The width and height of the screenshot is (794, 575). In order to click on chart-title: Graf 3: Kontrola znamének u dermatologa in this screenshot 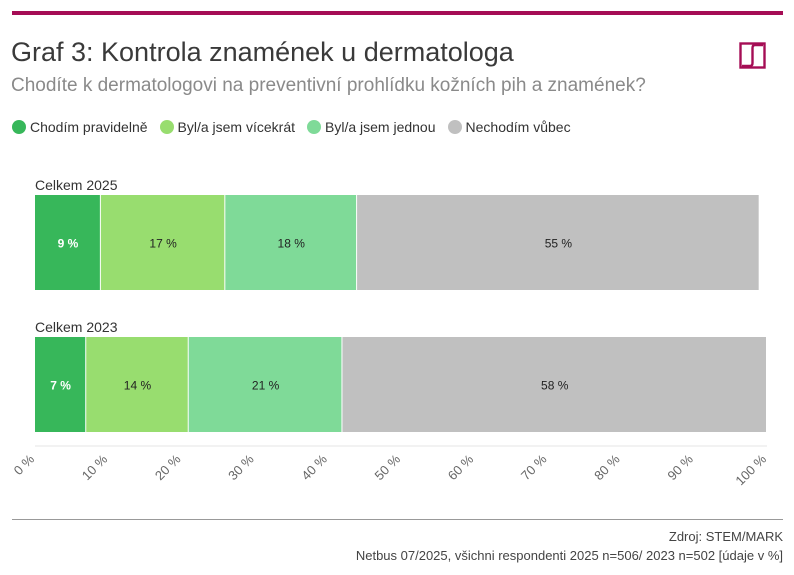, I will do `click(262, 52)`.